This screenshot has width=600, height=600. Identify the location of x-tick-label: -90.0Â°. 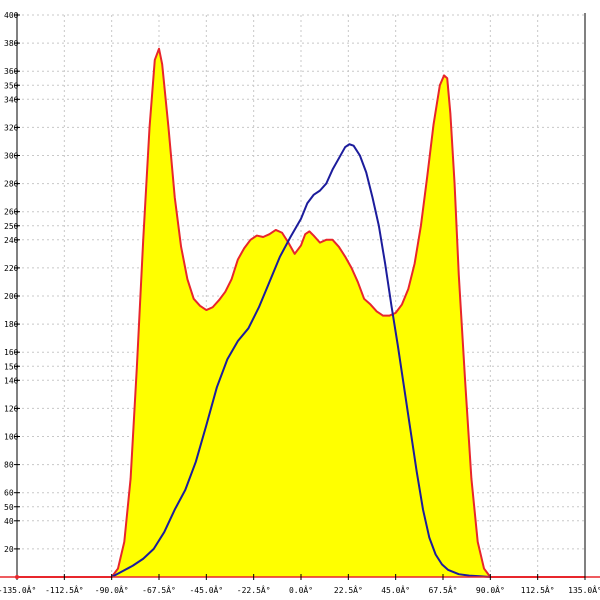
(112, 589).